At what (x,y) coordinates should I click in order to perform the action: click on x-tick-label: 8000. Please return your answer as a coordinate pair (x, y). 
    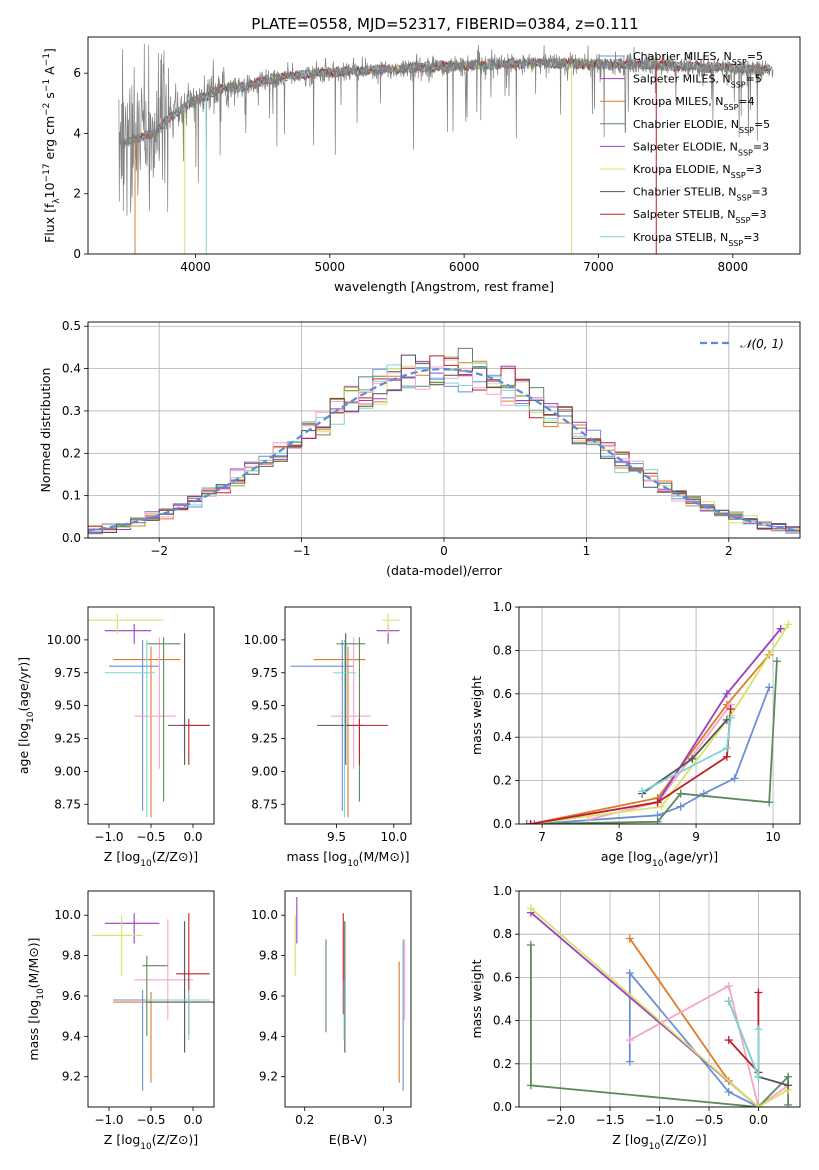
    Looking at the image, I should click on (733, 267).